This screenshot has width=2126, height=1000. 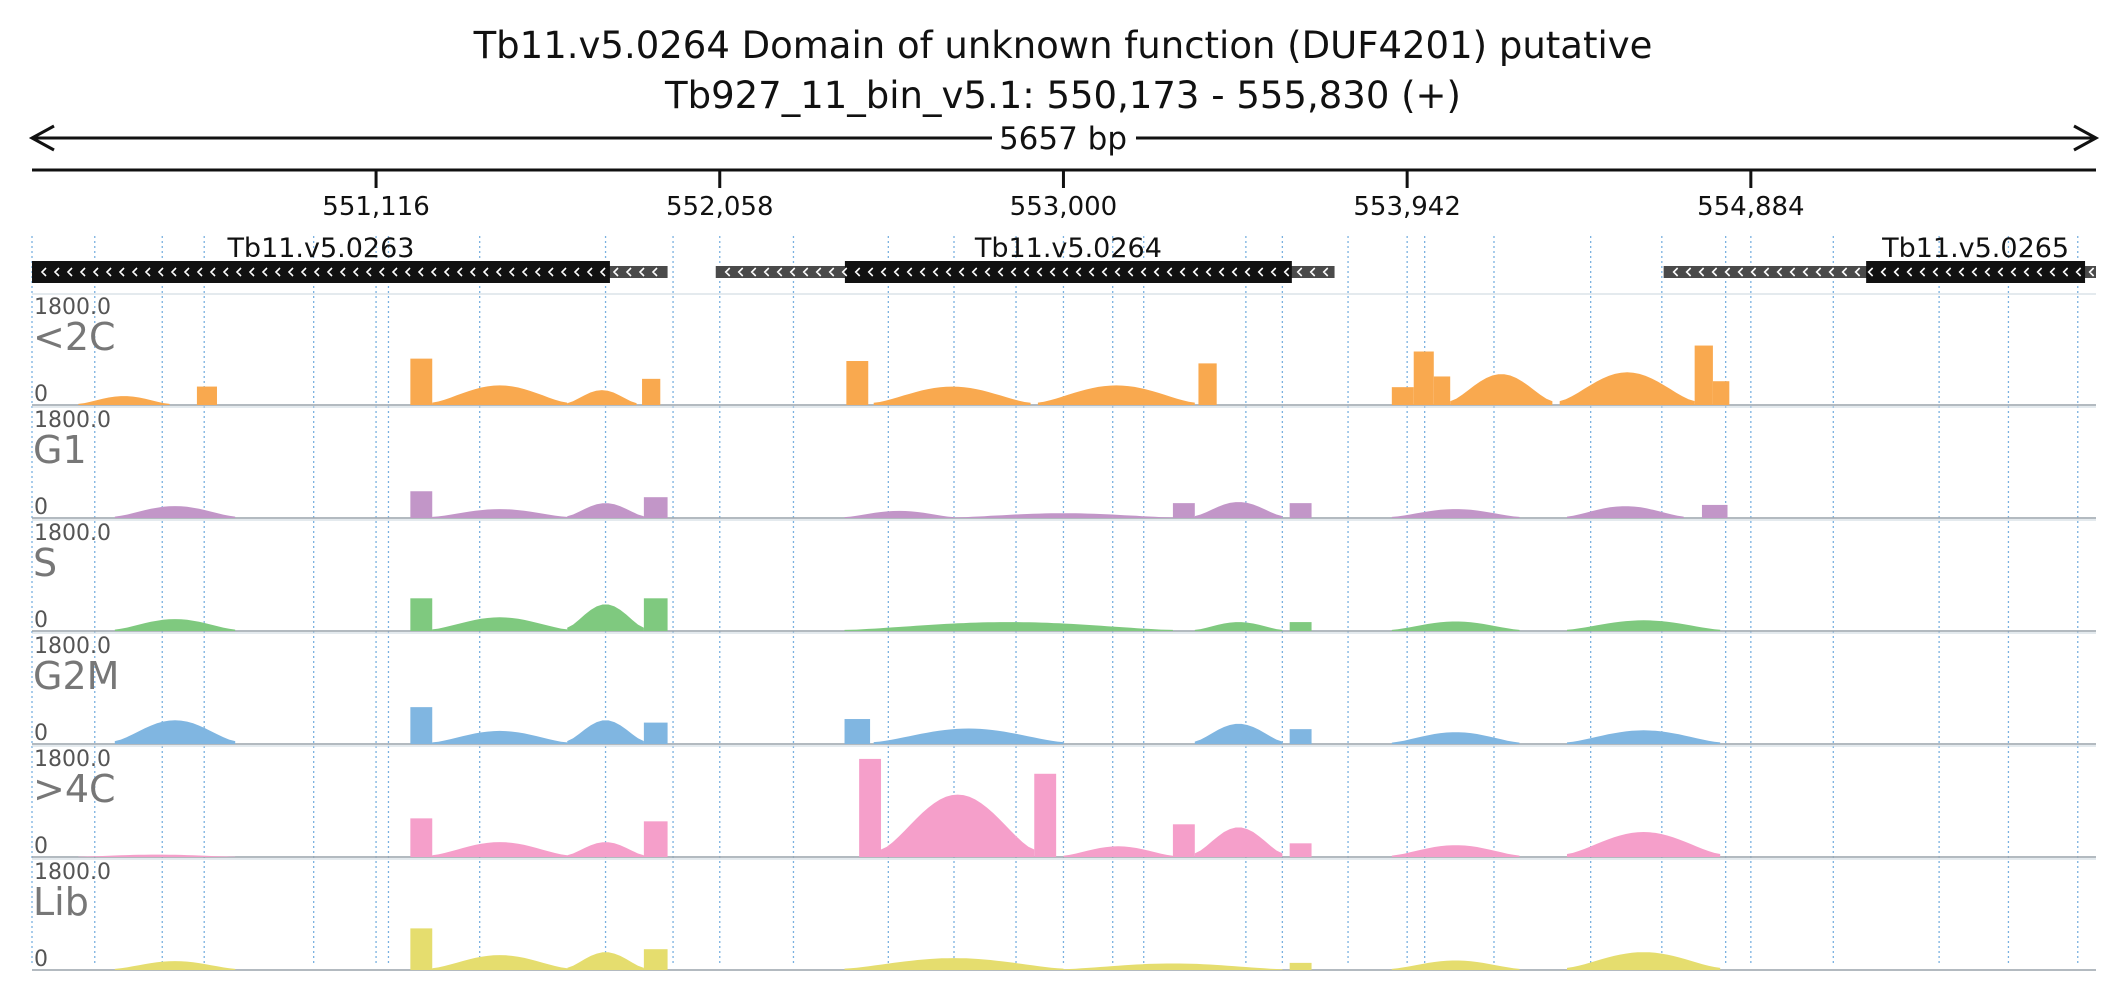 I want to click on span-label: 5657 bp, so click(x=1063, y=139).